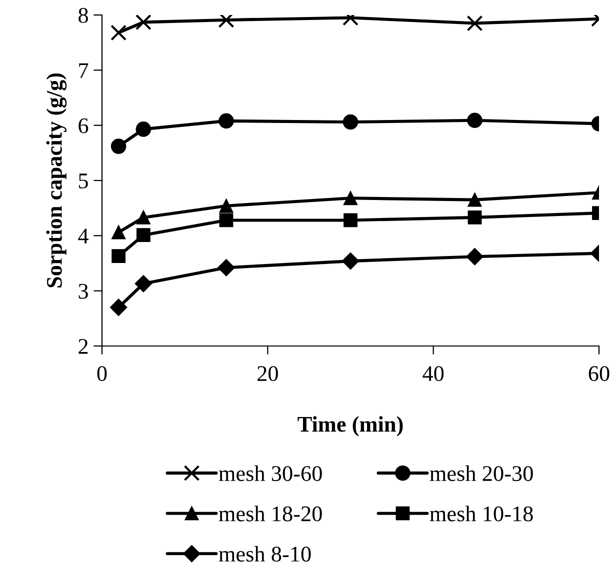 This screenshot has width=615, height=584. What do you see at coordinates (83, 70) in the screenshot?
I see `y-tick-label: 7` at bounding box center [83, 70].